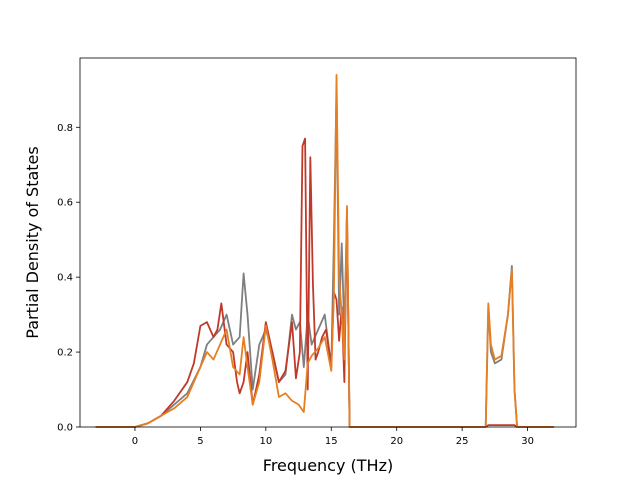 This screenshot has width=640, height=480. Describe the element at coordinates (396, 441) in the screenshot. I see `x-tick-label: 20` at that location.